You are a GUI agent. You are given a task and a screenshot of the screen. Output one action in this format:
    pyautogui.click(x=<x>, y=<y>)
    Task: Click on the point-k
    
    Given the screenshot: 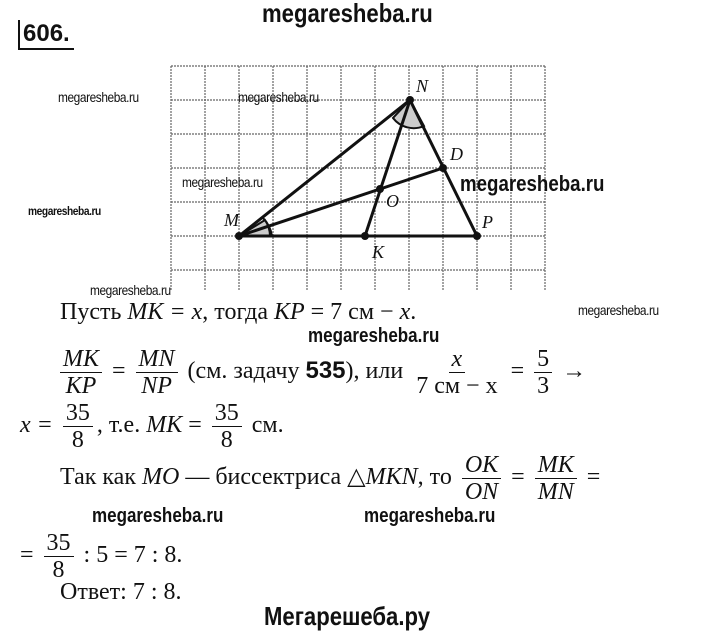 What is the action you would take?
    pyautogui.click(x=365, y=236)
    